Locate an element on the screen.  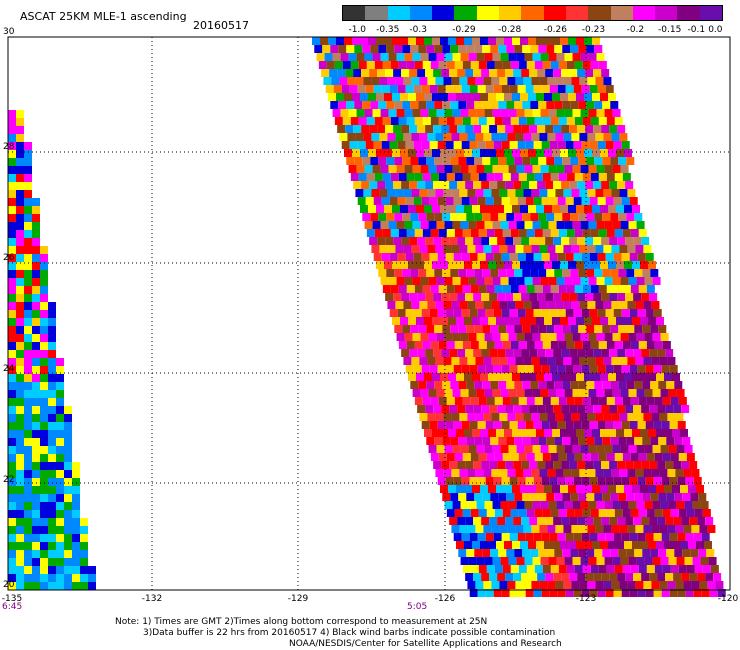
colorbar-label: -0.15 is located at coordinates (670, 30).